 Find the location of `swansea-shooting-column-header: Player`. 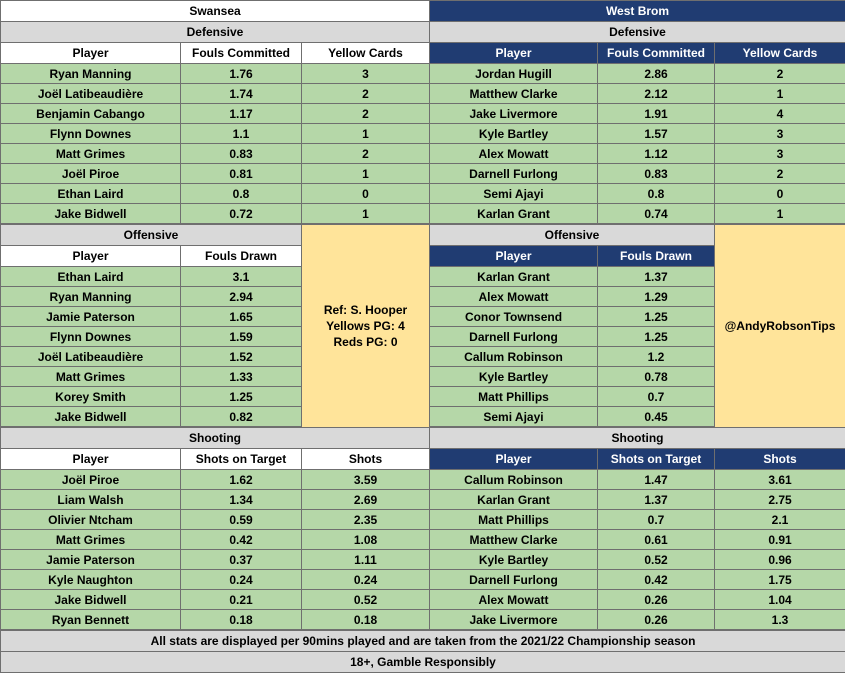

swansea-shooting-column-header: Player is located at coordinates (90, 459).